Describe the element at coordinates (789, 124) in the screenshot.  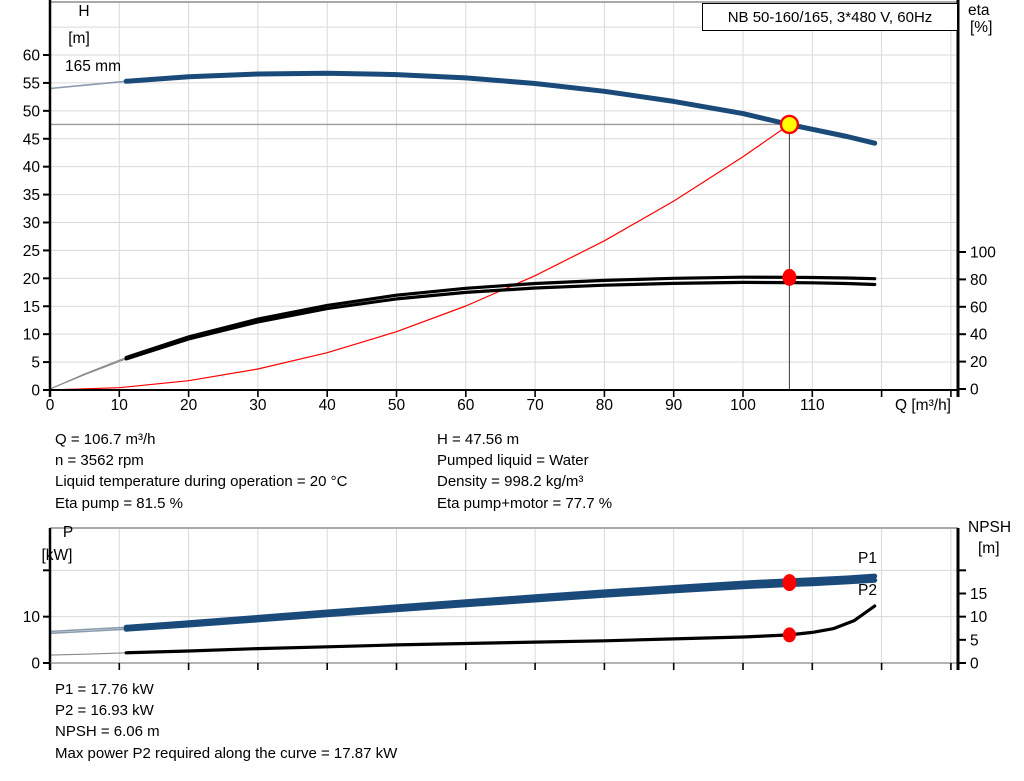
I see `duty-point-head` at that location.